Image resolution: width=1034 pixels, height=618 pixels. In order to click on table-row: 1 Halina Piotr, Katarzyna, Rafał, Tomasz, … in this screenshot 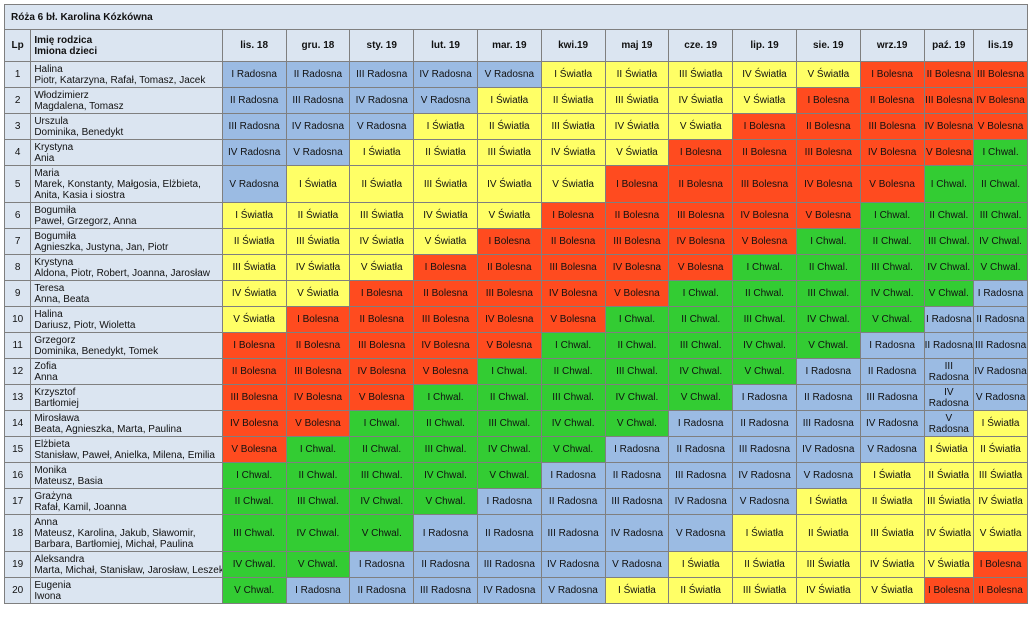, I will do `click(515, 74)`.